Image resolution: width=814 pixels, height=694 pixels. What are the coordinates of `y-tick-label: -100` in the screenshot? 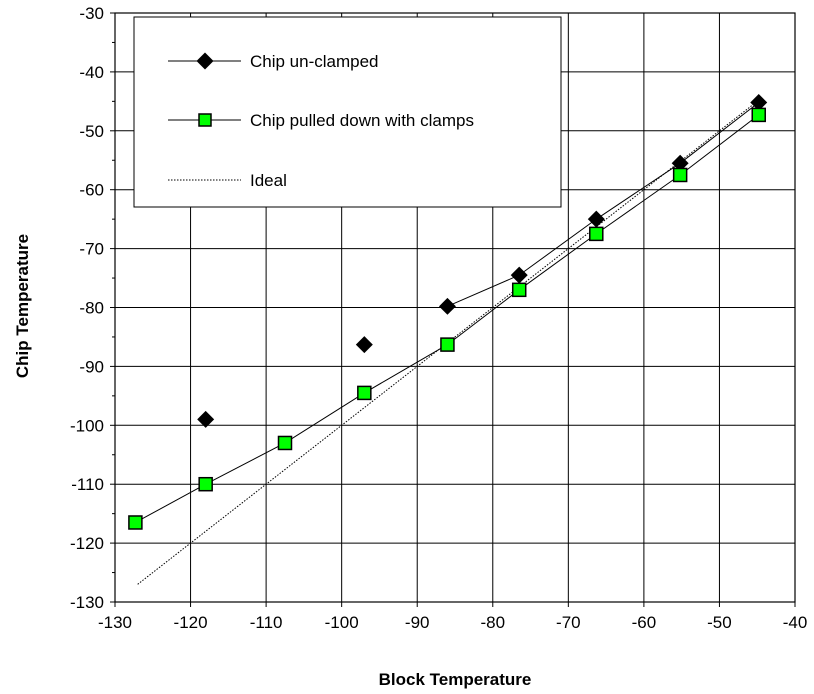 It's located at (87, 425).